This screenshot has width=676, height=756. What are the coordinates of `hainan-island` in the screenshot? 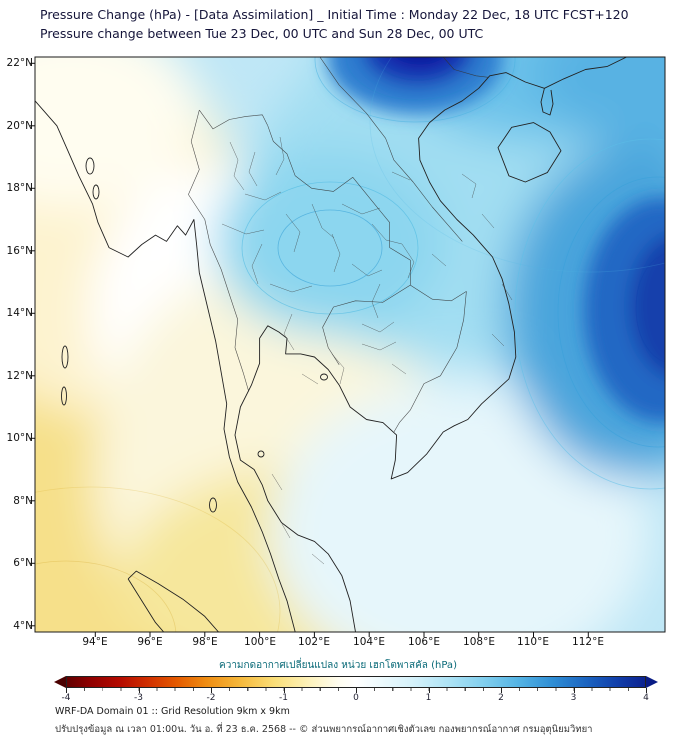 It's located at (529, 152).